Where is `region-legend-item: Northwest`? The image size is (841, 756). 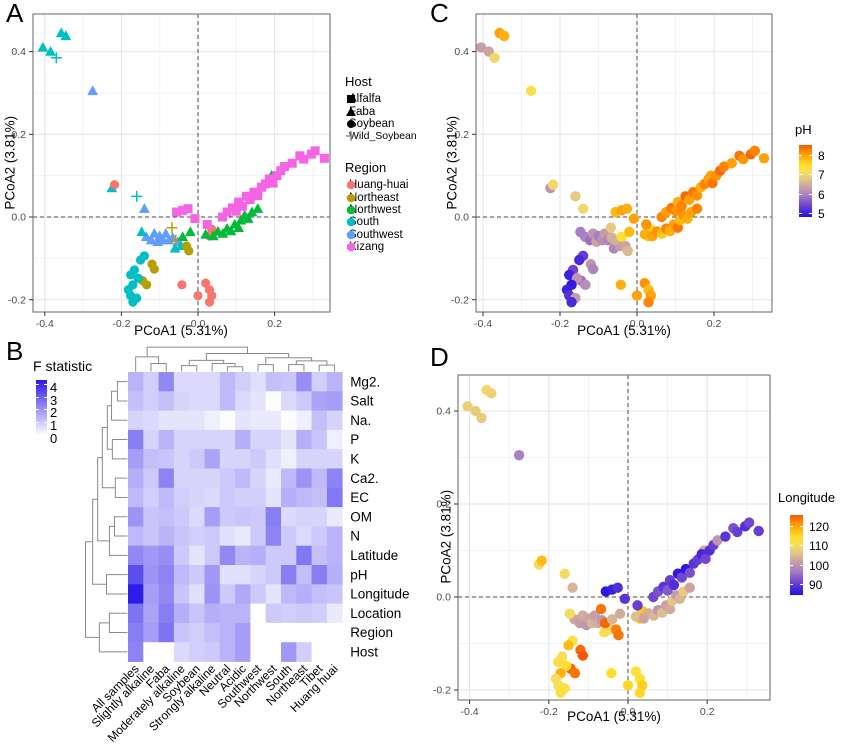
region-legend-item: Northwest is located at coordinates (376, 210).